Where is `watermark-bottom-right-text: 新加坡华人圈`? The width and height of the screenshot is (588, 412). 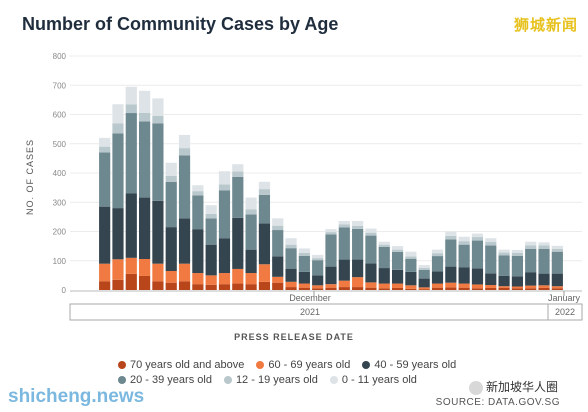
watermark-bottom-right-text: 新加坡华人圈 is located at coordinates (521, 387).